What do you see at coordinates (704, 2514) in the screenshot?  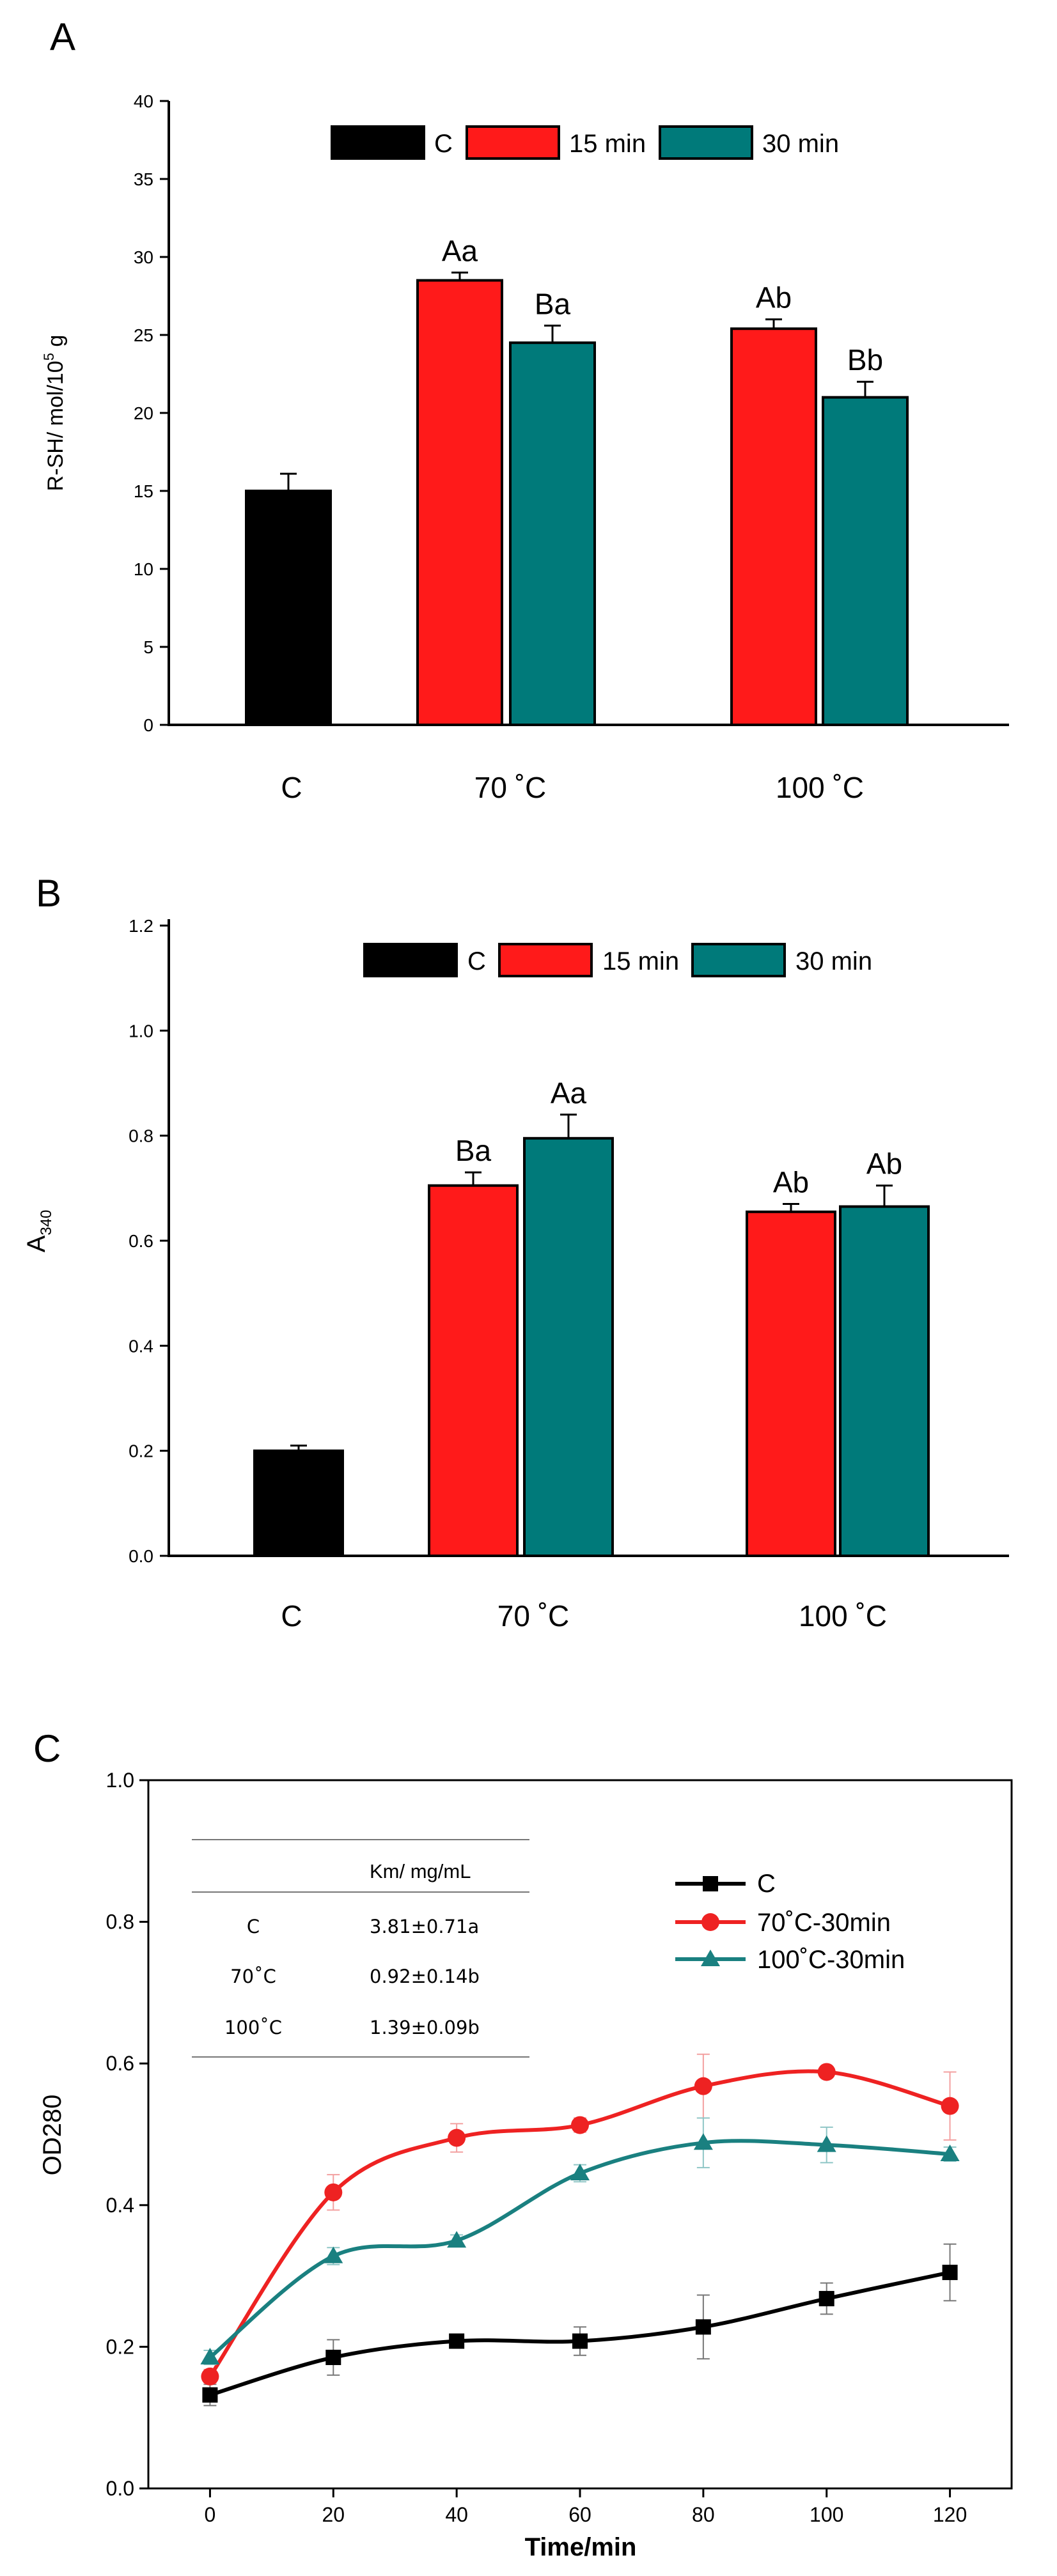 I see `c-x-tick-label: 80` at bounding box center [704, 2514].